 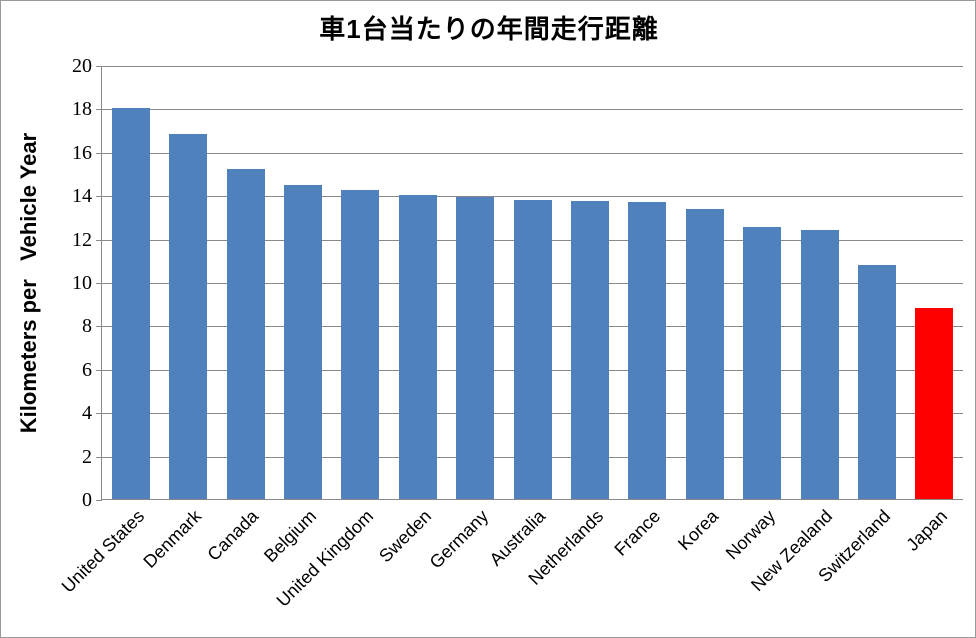 I want to click on y-tick-label: 12, so click(x=82, y=239).